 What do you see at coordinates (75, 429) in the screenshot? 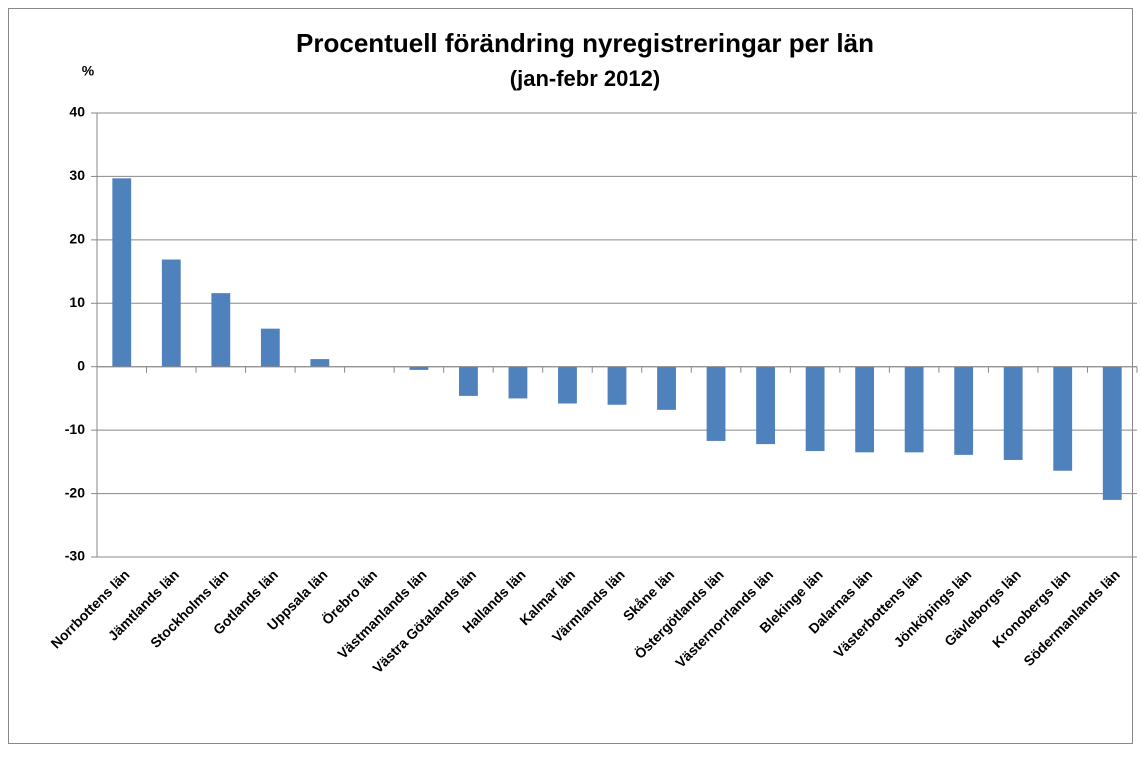
I see `y-tick-label: -10` at bounding box center [75, 429].